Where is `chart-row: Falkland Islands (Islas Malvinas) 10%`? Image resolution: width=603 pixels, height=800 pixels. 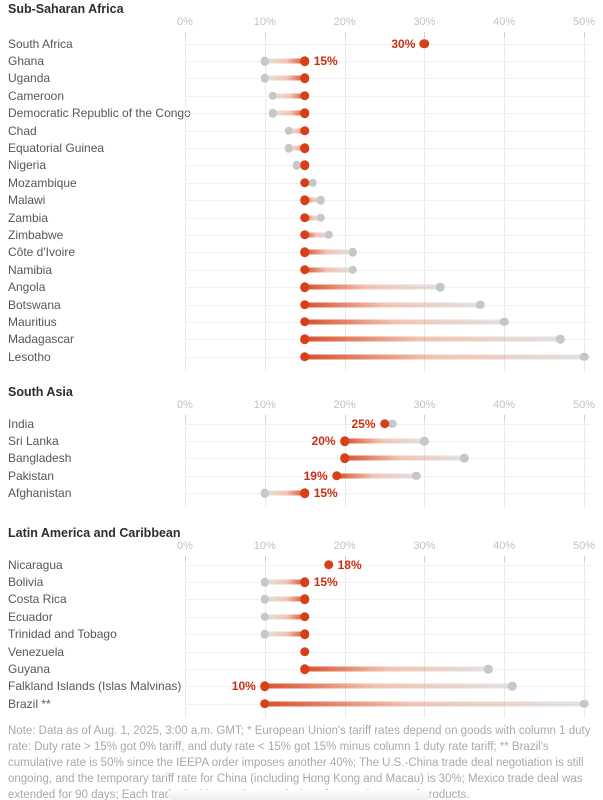 chart-row: Falkland Islands (Islas Malvinas) 10% is located at coordinates (301, 686).